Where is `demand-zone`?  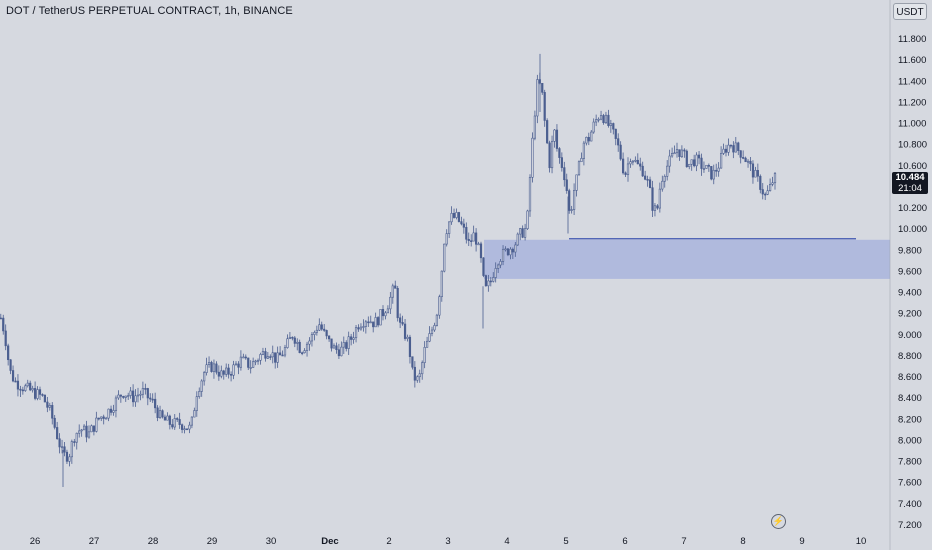 demand-zone is located at coordinates (687, 259).